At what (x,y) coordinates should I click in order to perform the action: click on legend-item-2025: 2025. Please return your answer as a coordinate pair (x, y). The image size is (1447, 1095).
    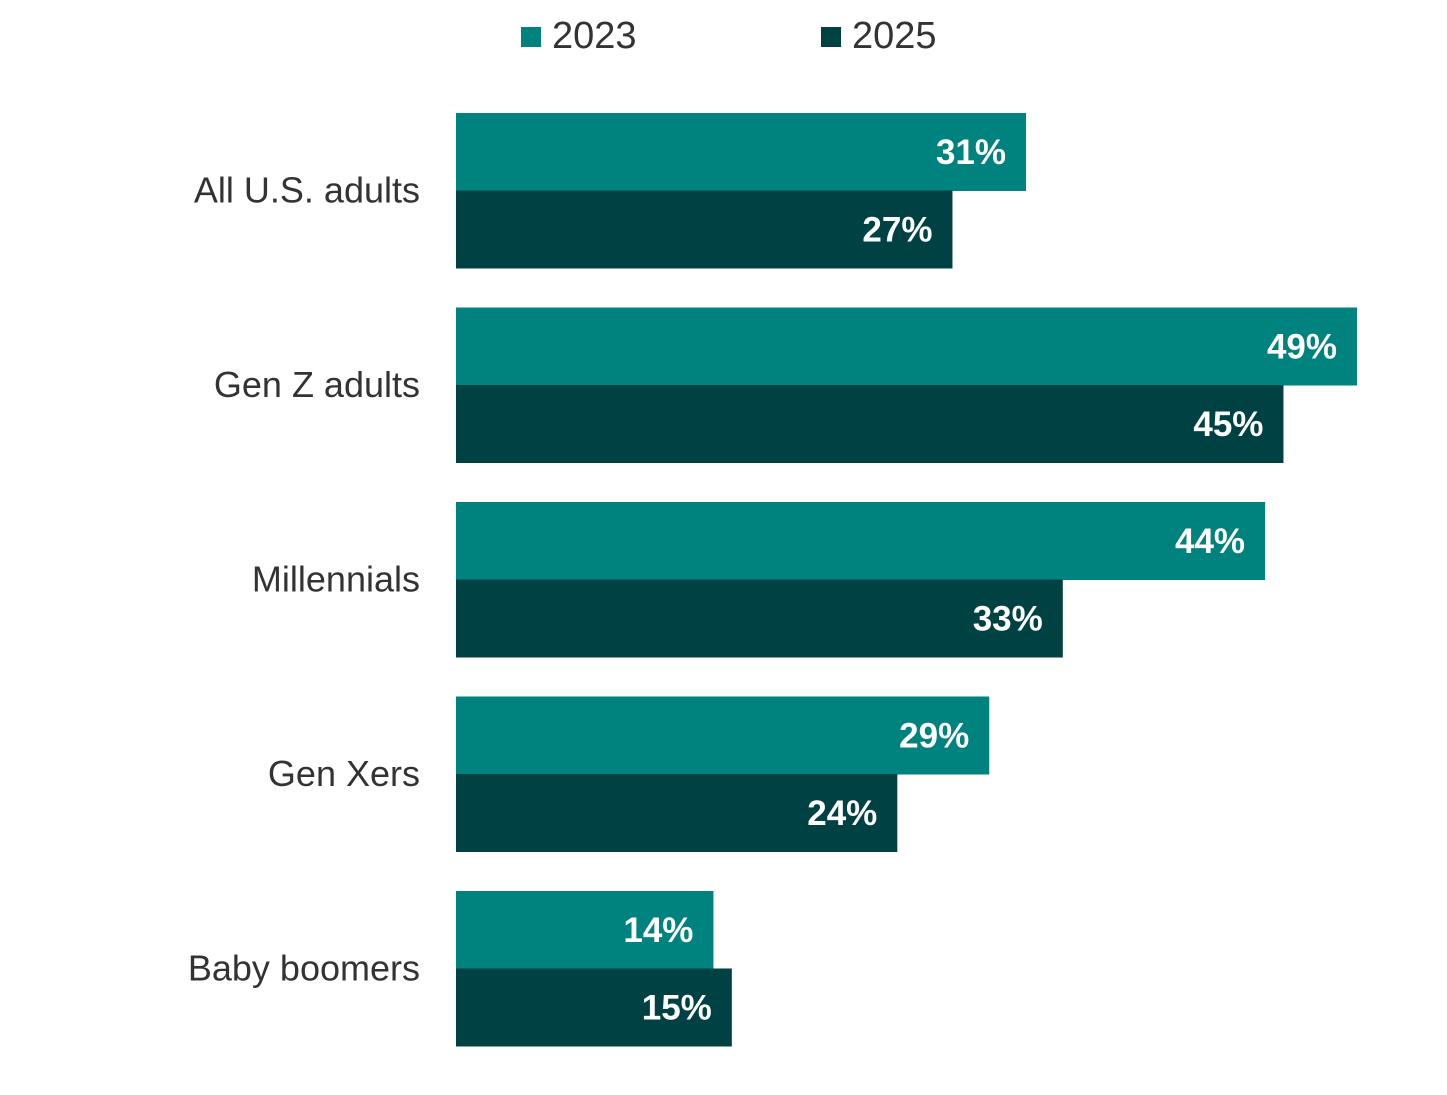
    Looking at the image, I should click on (879, 36).